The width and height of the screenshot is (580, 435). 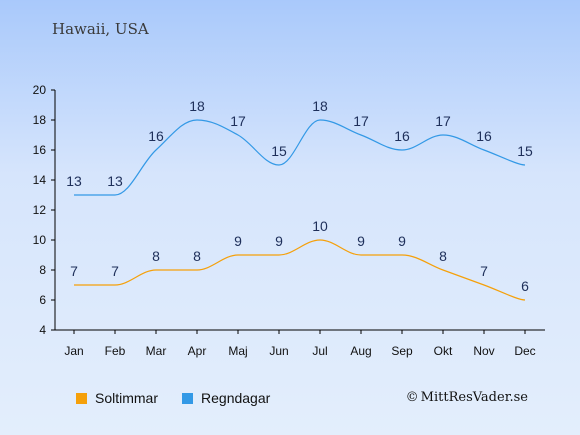 I want to click on y-tick-label: 8, so click(x=42, y=270).